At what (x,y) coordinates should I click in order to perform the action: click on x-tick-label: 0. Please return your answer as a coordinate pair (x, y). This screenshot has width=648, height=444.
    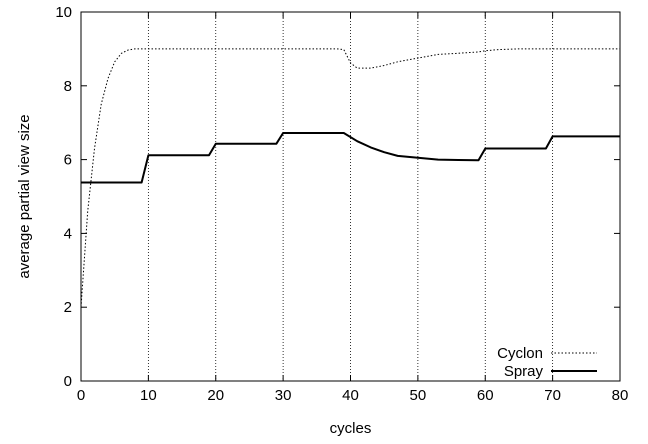
    Looking at the image, I should click on (81, 395).